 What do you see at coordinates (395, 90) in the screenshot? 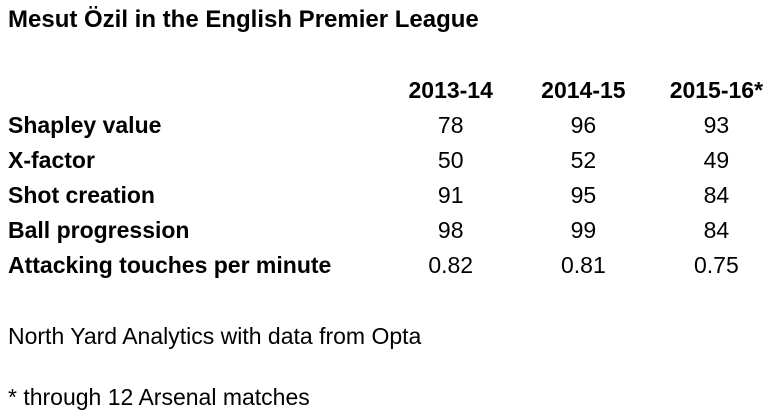
I see `header-row: 2013-14 2014-15 2015-16*` at bounding box center [395, 90].